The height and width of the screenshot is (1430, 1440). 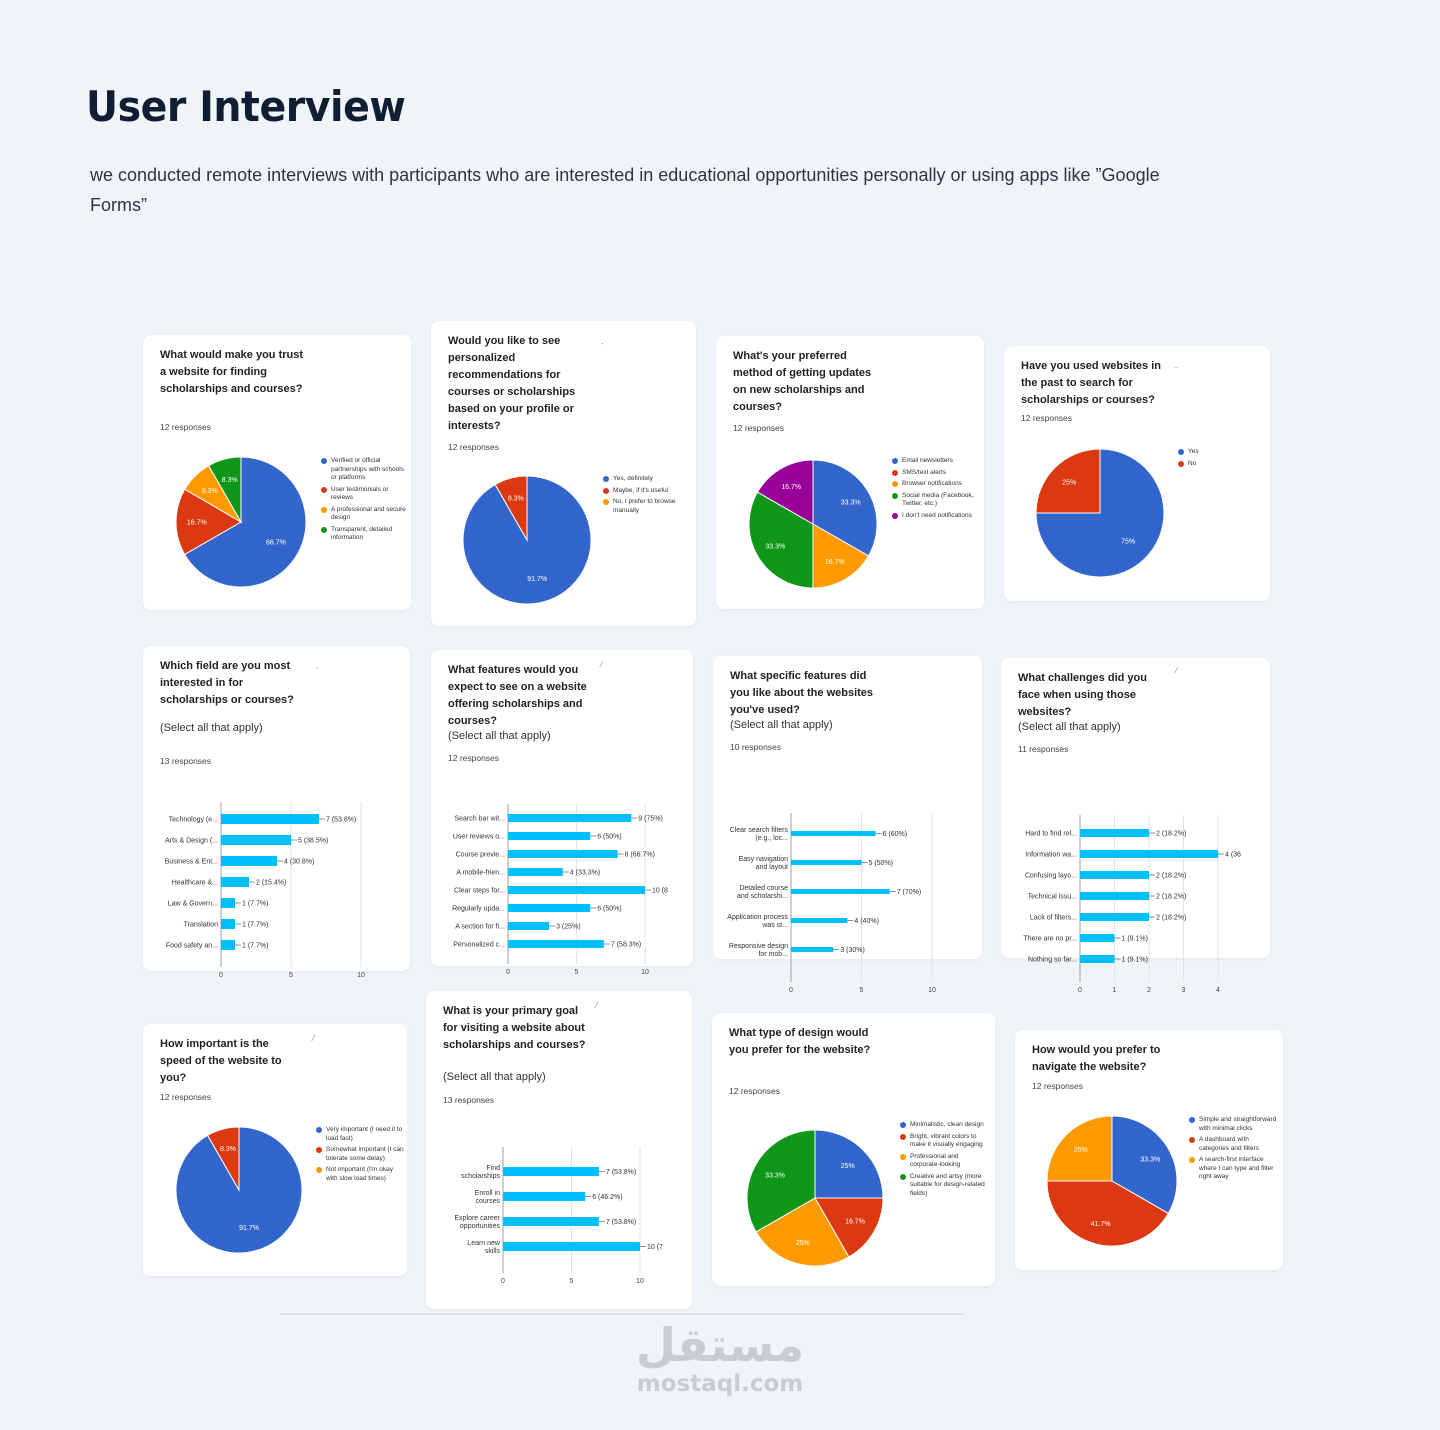 I want to click on legend-item: Transparent, detailed information, so click(x=365, y=534).